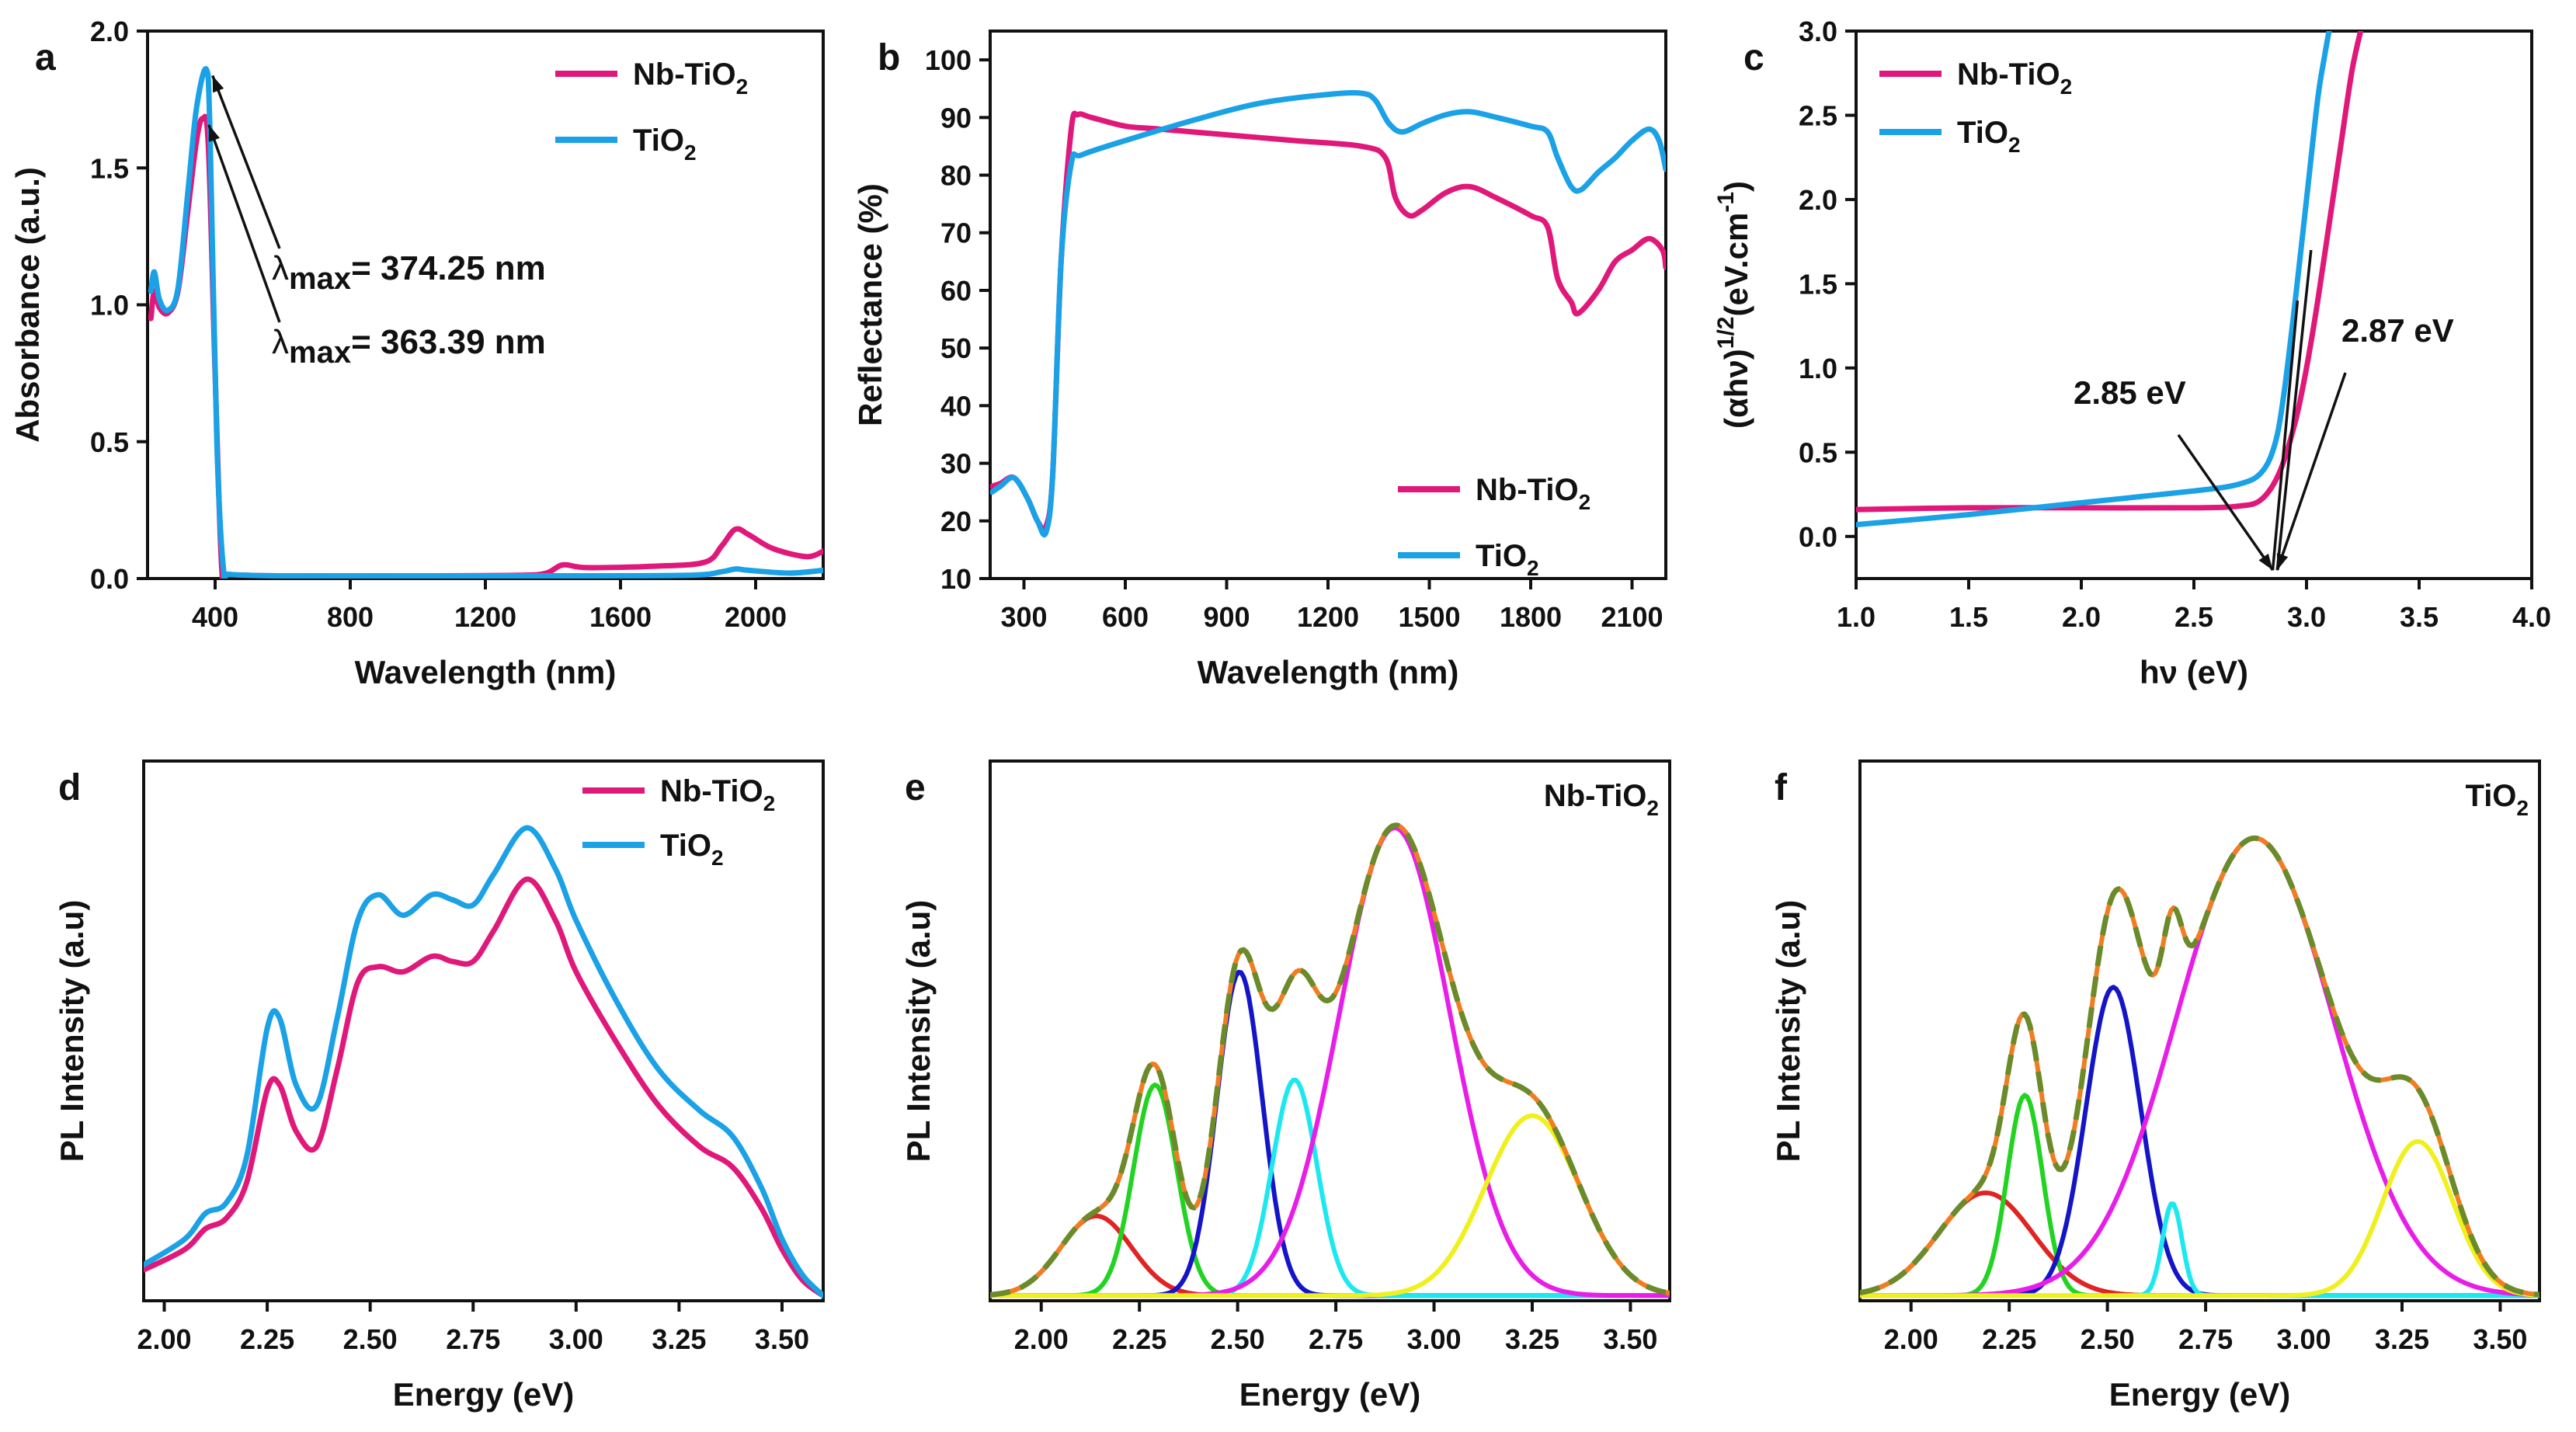  I want to click on lambda-symbol: λ, so click(280, 342).